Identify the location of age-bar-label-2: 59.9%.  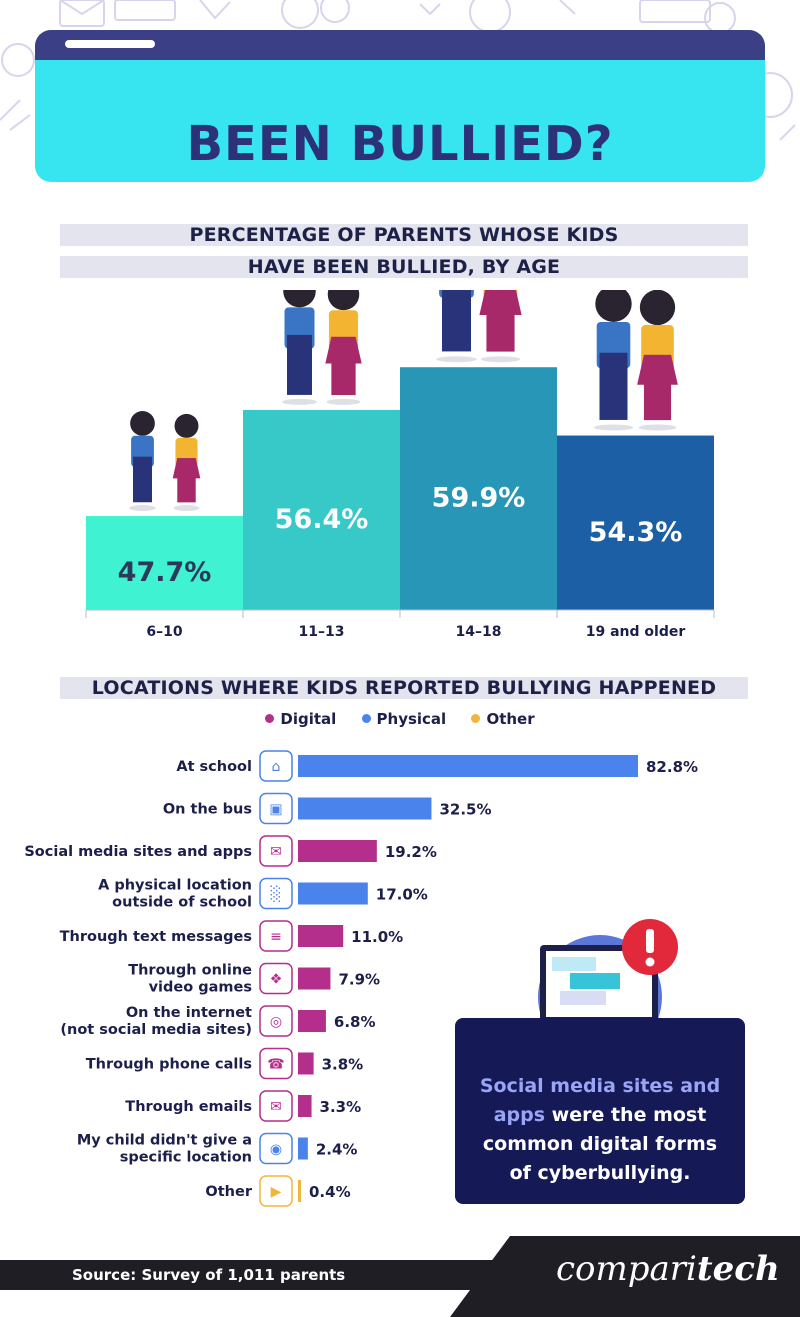
(479, 498).